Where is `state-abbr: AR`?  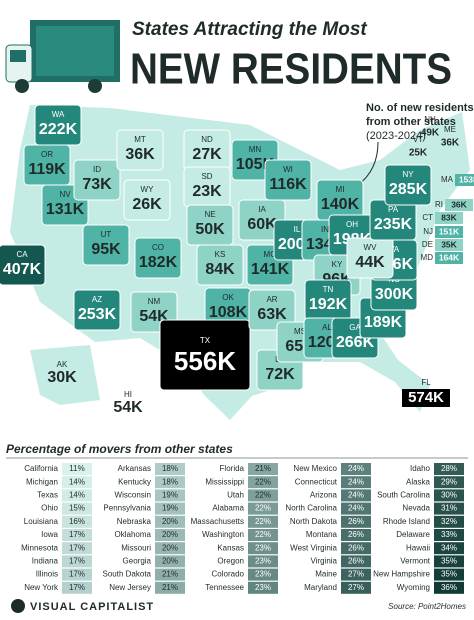
state-abbr: AR is located at coordinates (271, 299).